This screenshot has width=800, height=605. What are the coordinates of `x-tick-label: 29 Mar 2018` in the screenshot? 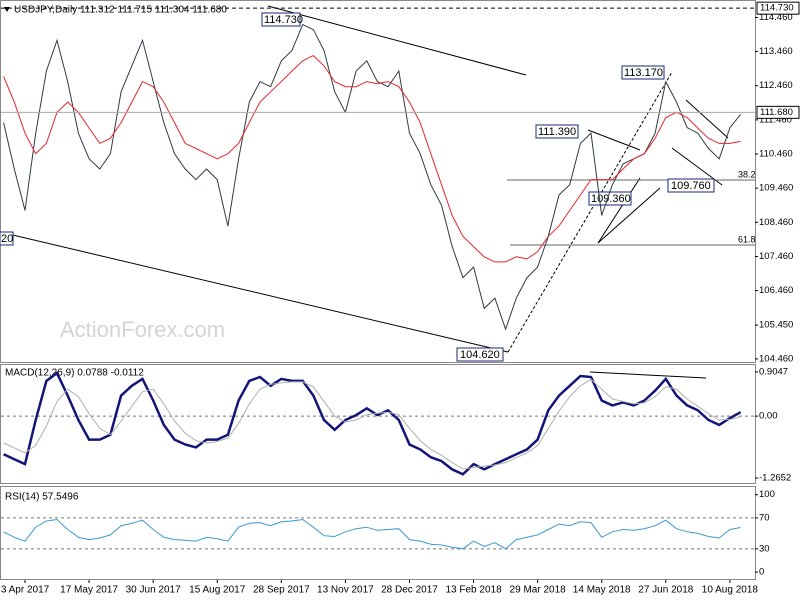 It's located at (538, 590).